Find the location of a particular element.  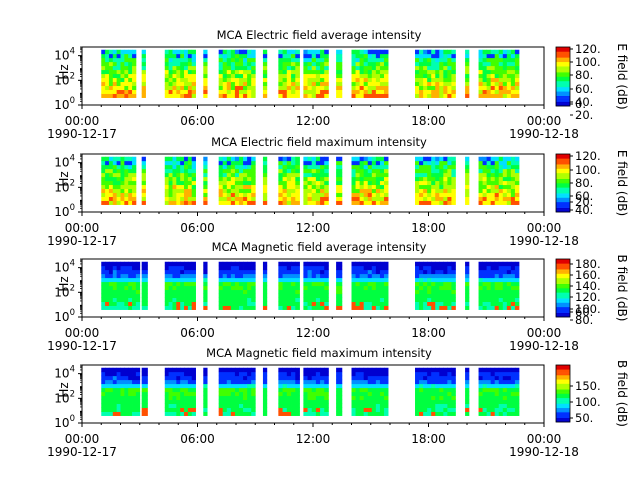

colorbar-tick-label: 150. is located at coordinates (588, 386).